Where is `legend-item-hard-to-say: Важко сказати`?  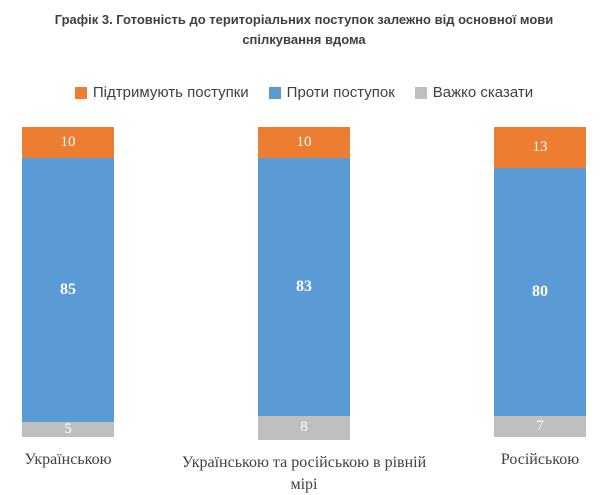 legend-item-hard-to-say: Важко сказати is located at coordinates (474, 93).